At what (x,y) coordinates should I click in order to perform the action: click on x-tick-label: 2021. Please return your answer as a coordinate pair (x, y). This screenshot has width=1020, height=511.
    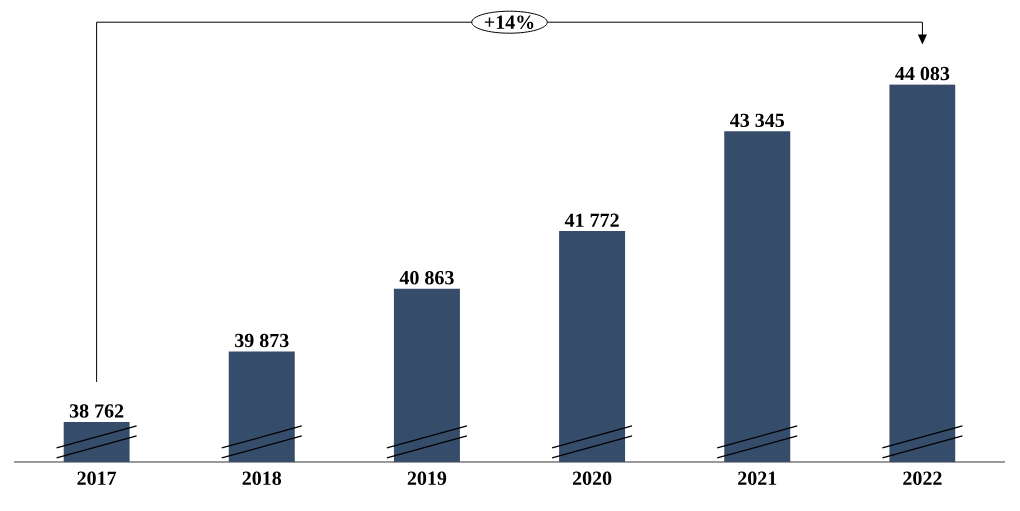
    Looking at the image, I should click on (757, 478).